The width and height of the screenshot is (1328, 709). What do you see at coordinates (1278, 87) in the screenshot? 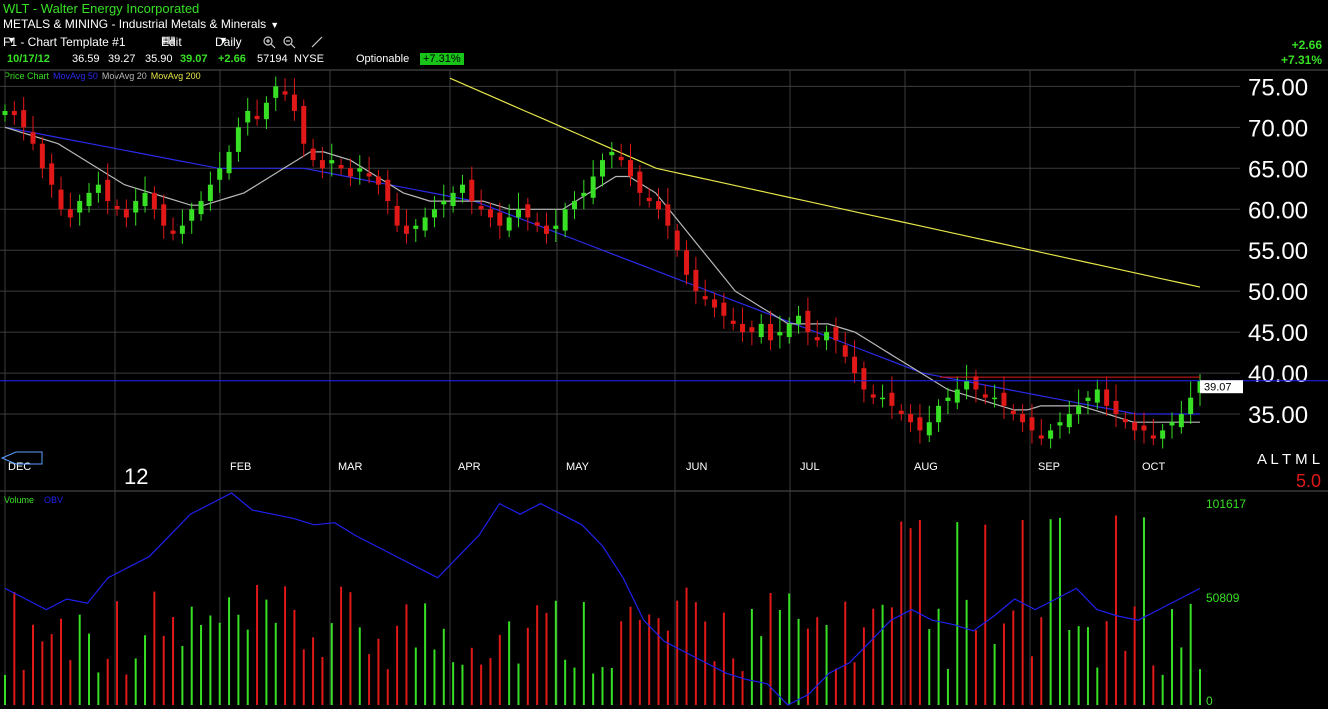
I see `y-tick-label: 75.00` at bounding box center [1278, 87].